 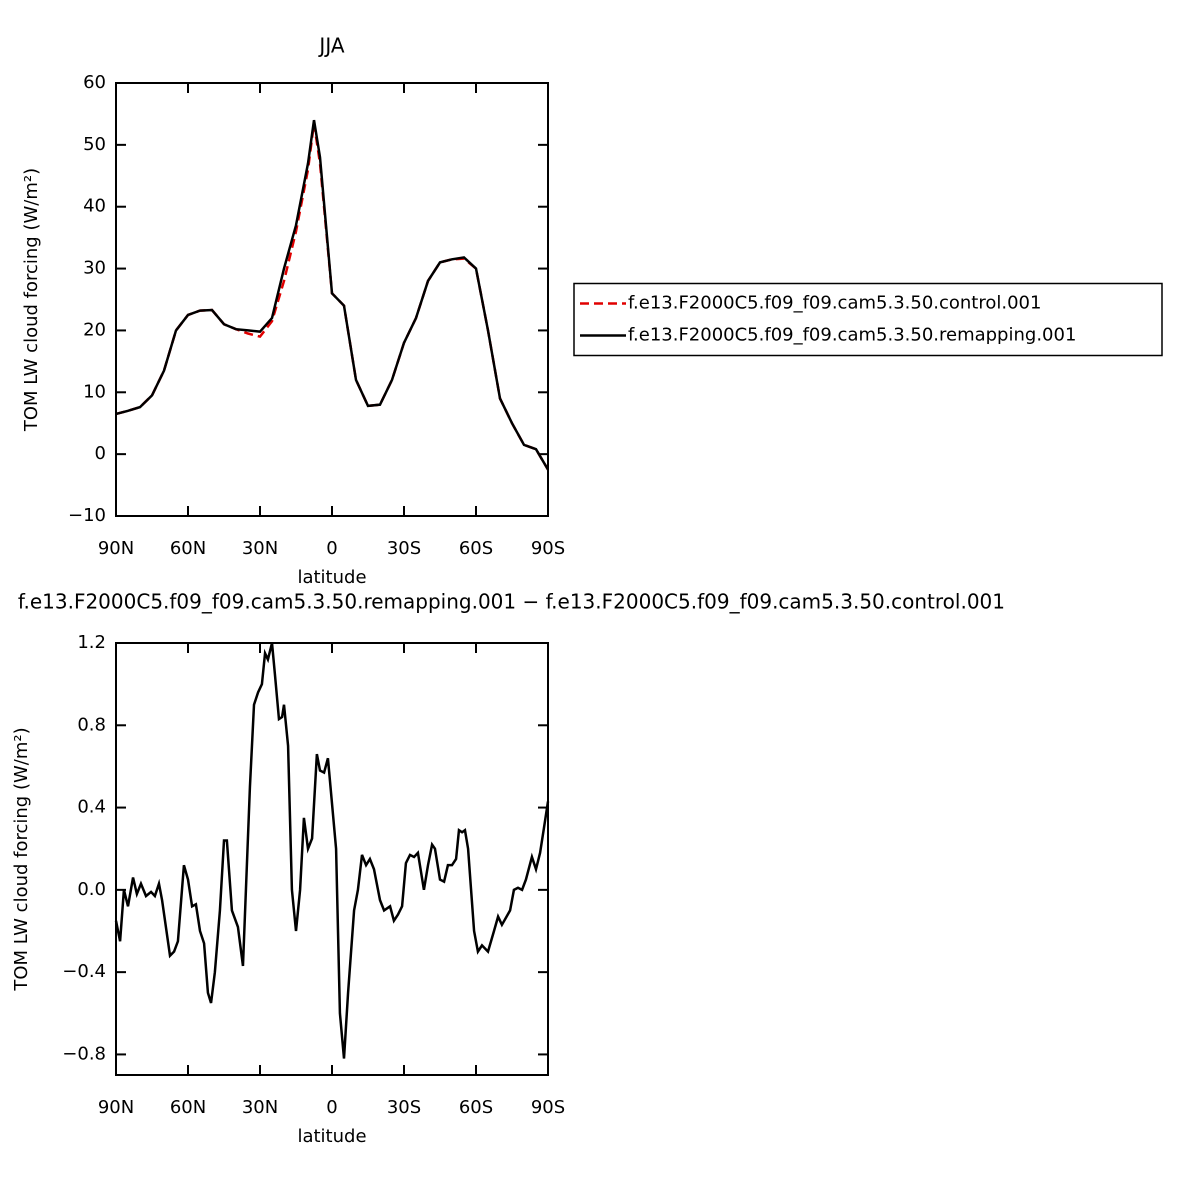 I want to click on y-tick-label: 0, so click(x=100, y=453).